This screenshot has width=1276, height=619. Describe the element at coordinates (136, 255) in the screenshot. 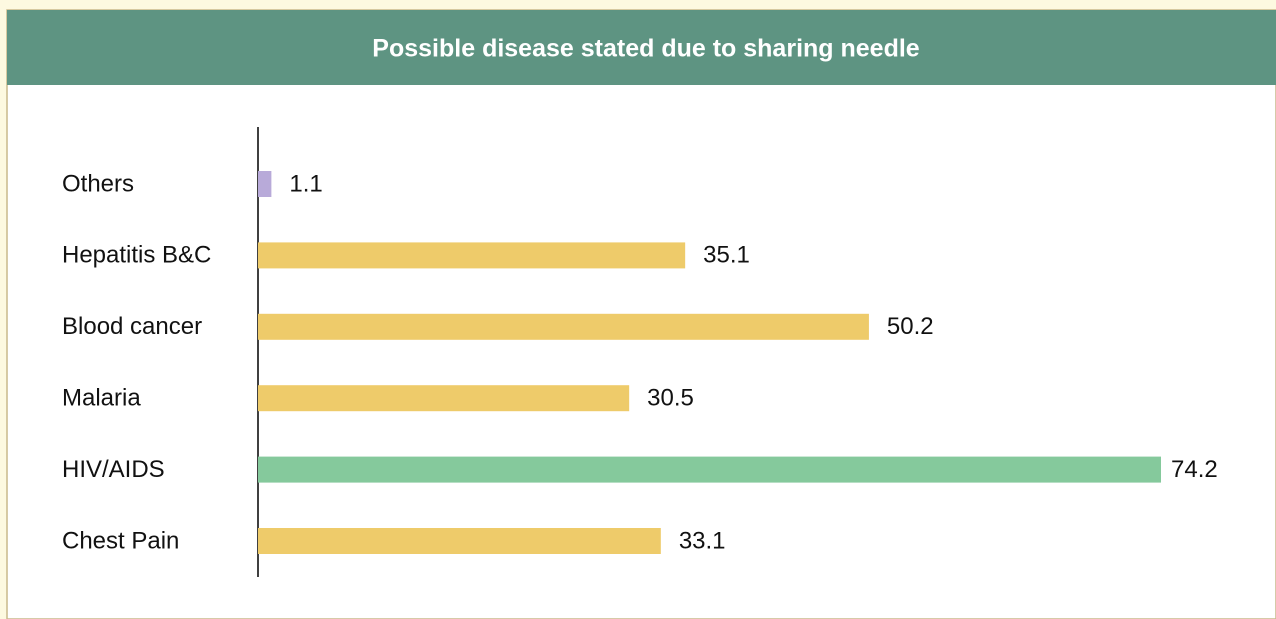

I see `category-label: Hepatitis B&C` at that location.